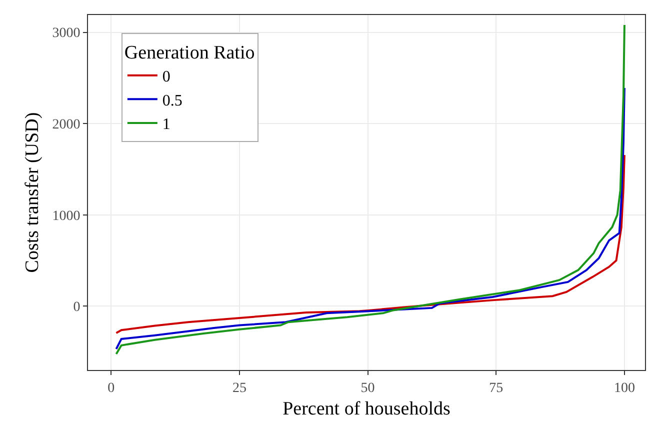 Image resolution: width=650 pixels, height=424 pixels. What do you see at coordinates (76, 308) in the screenshot?
I see `y-tick-label: 0` at bounding box center [76, 308].